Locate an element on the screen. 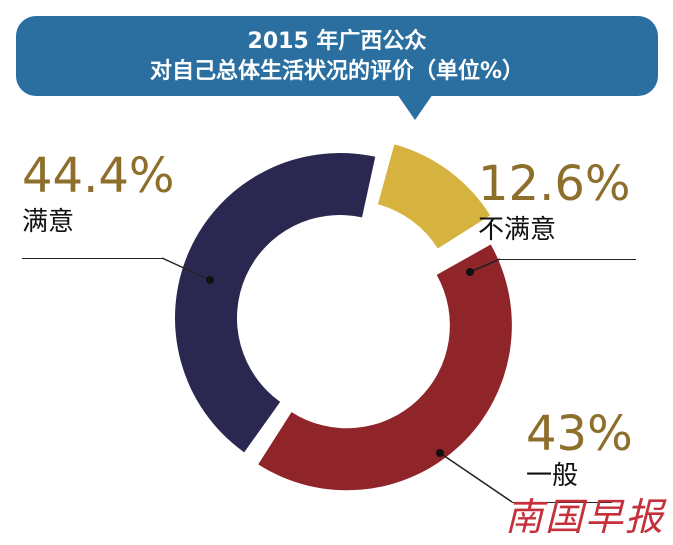 The width and height of the screenshot is (673, 545). leader-dot-average is located at coordinates (440, 453).